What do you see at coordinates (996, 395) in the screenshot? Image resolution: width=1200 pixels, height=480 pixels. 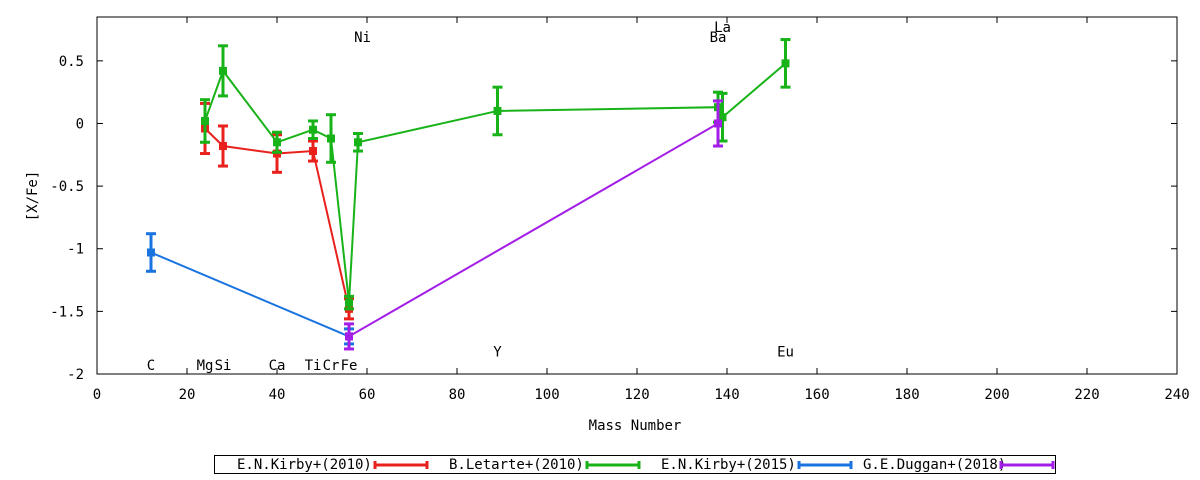 I see `x-tick-label: 200` at bounding box center [996, 395].